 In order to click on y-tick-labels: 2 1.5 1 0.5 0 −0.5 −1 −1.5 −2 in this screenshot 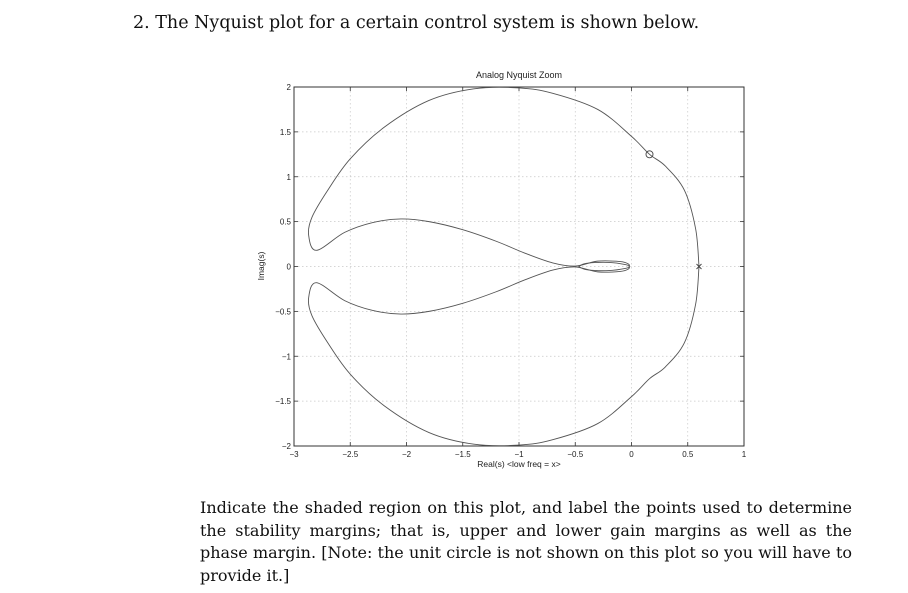, I will do `click(283, 267)`.